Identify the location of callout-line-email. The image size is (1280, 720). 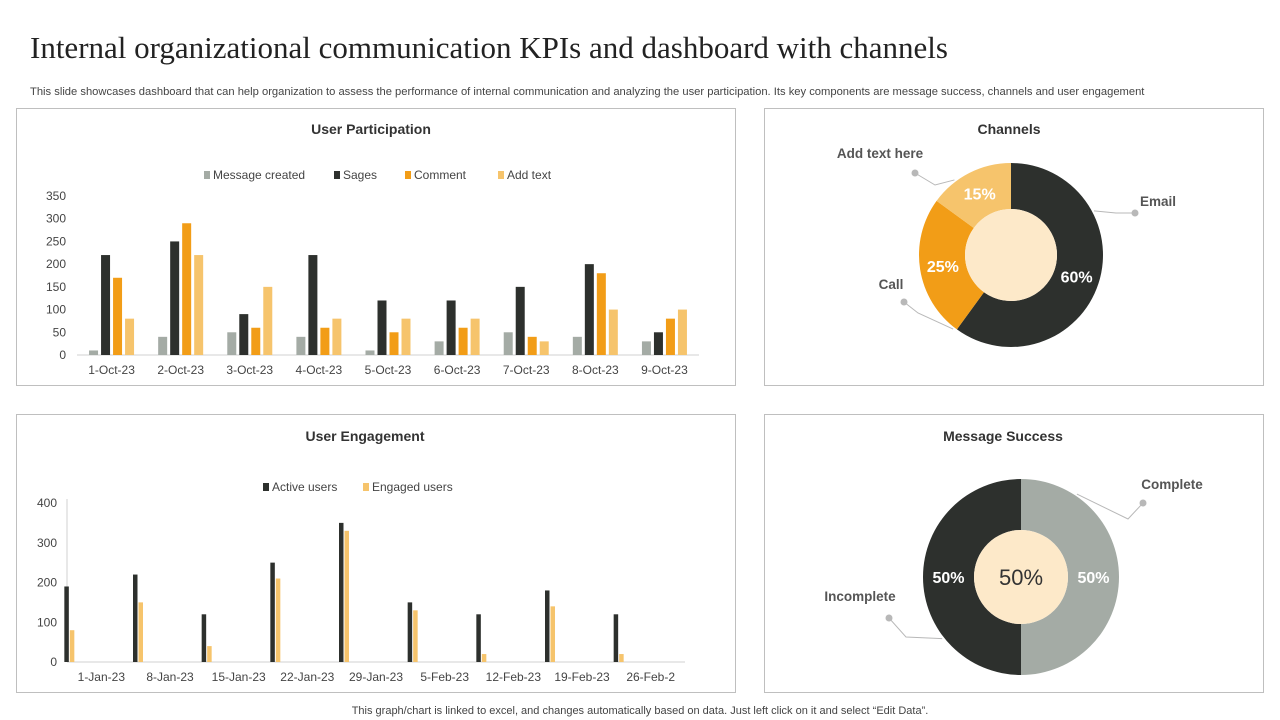
(1114, 212).